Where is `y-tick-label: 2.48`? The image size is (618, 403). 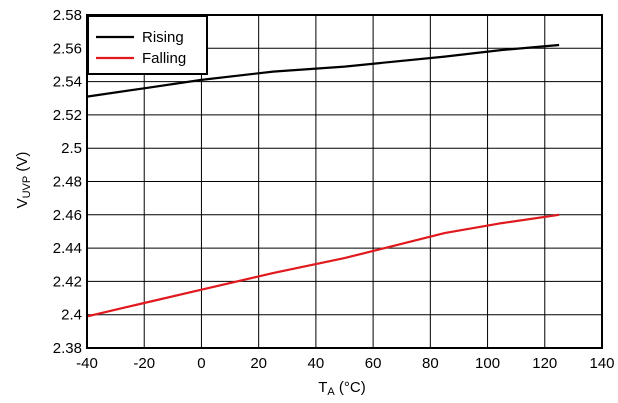
y-tick-label: 2.48 is located at coordinates (67, 182).